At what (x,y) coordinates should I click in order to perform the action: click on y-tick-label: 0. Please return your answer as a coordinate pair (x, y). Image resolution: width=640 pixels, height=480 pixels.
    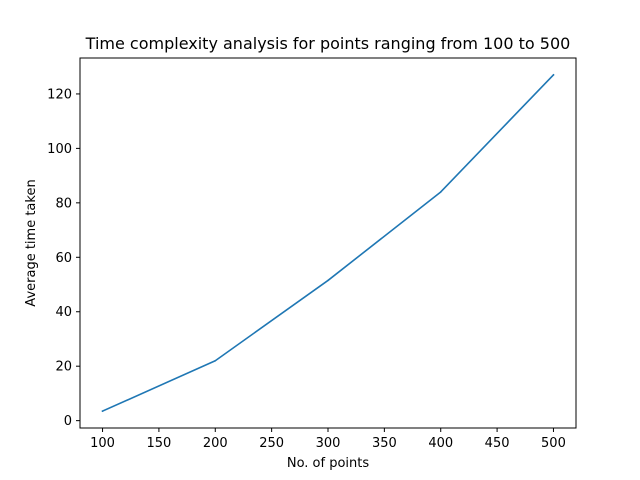
    Looking at the image, I should click on (68, 421).